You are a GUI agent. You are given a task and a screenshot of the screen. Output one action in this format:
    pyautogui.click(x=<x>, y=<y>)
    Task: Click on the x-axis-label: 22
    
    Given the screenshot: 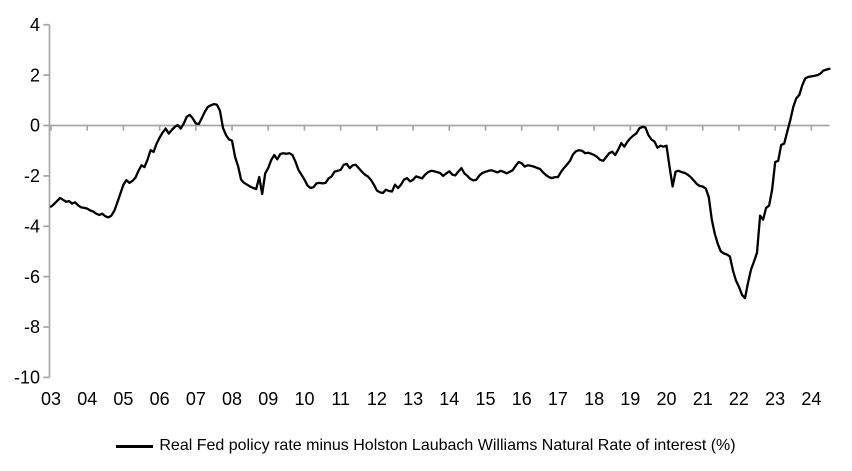 What is the action you would take?
    pyautogui.click(x=739, y=399)
    